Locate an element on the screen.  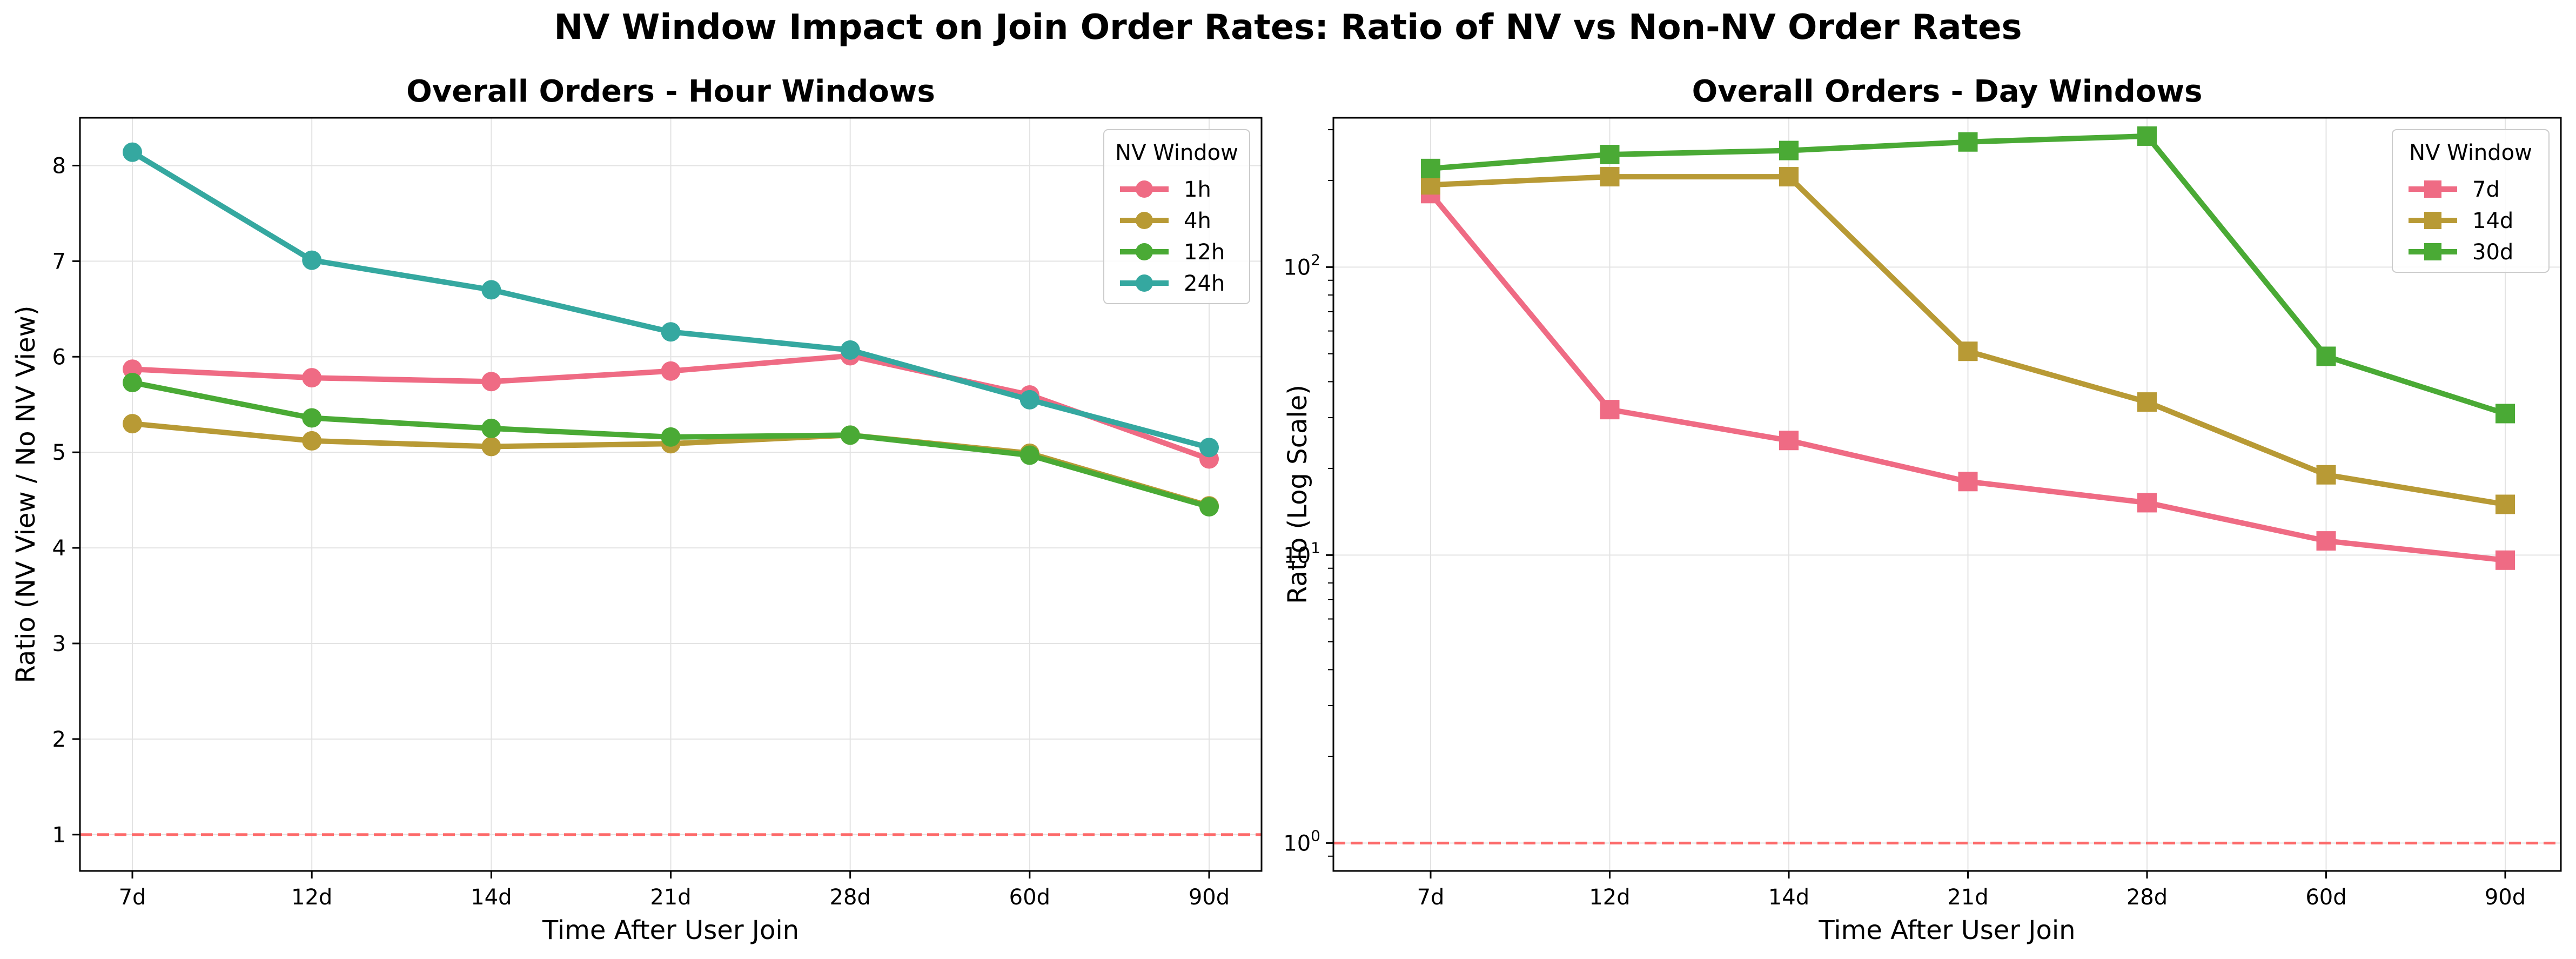
y-tick-label: 5 is located at coordinates (59, 452).